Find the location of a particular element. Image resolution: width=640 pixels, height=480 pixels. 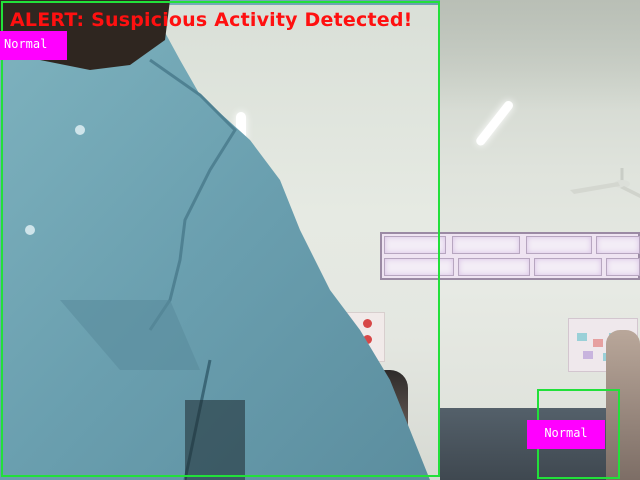

ceiling-shadow is located at coordinates (540, 55).